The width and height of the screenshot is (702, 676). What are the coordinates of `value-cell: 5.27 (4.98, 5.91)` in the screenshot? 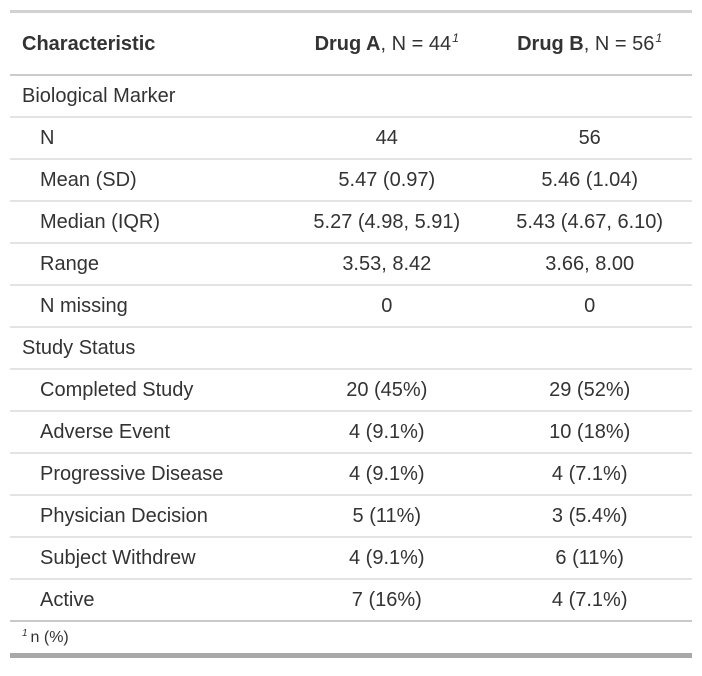 It's located at (387, 222).